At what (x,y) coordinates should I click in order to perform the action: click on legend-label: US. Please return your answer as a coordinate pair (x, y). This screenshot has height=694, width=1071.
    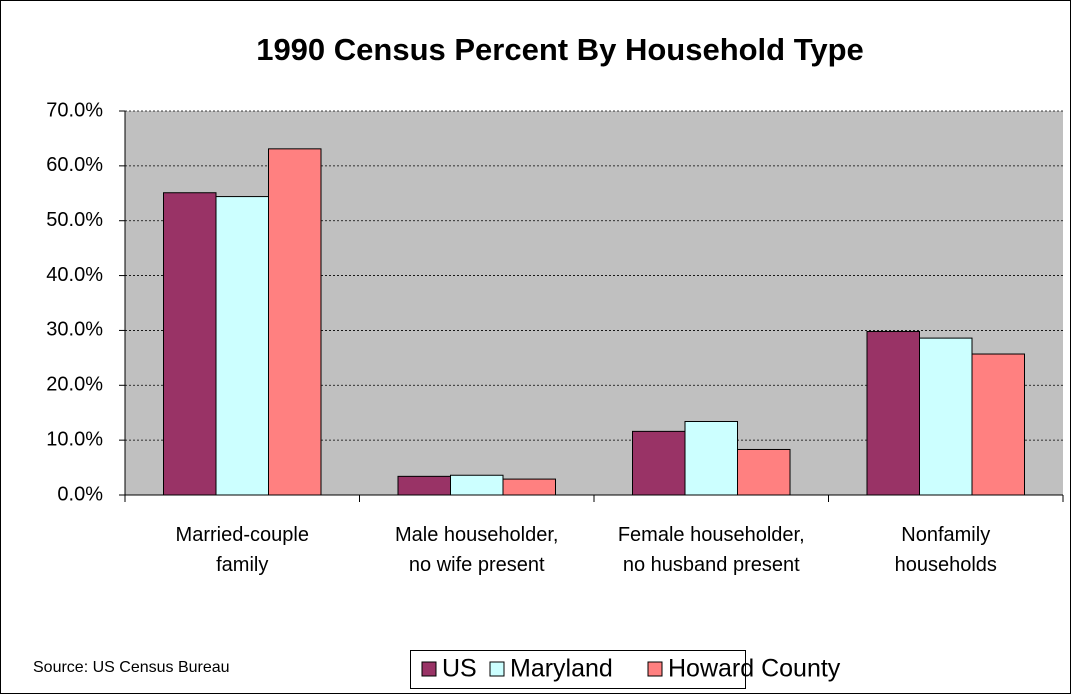
    Looking at the image, I should click on (459, 669).